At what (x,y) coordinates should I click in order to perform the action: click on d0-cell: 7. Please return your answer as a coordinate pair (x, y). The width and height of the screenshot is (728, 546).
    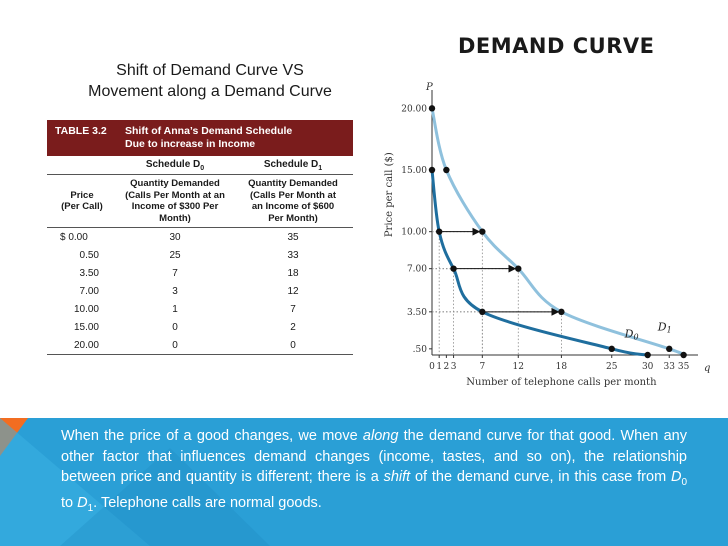
    Looking at the image, I should click on (175, 273).